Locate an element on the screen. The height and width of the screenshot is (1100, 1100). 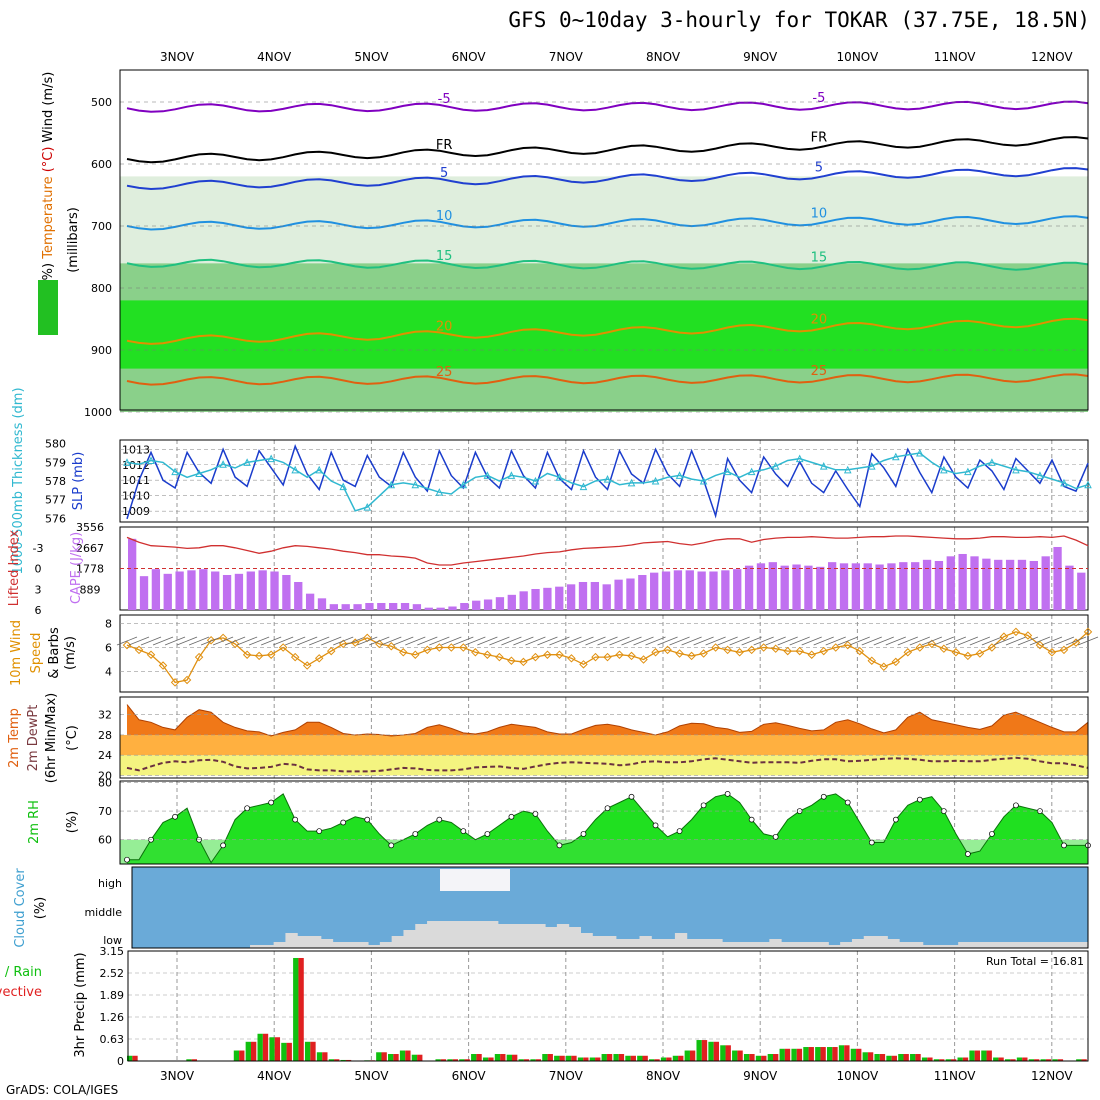
series-line-slp is located at coordinates (607, 482).